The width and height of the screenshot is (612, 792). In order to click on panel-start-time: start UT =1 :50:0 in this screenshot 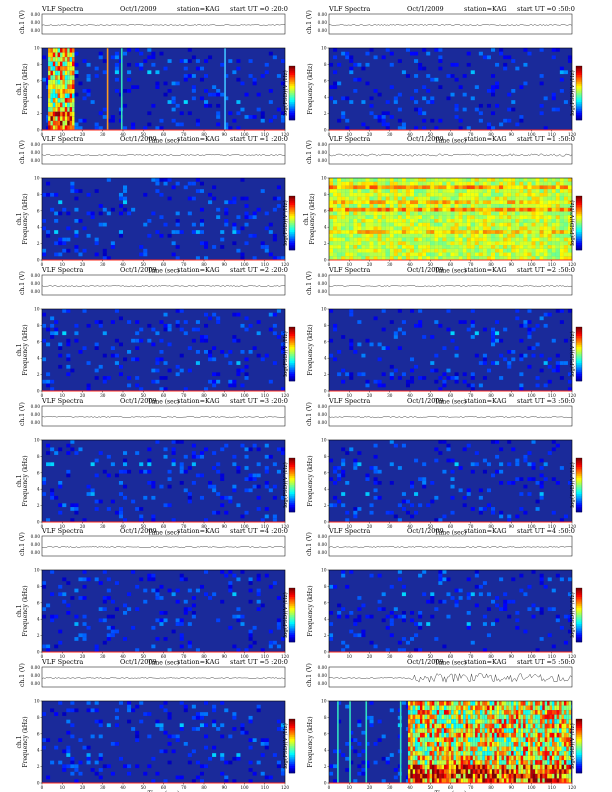, I will do `click(546, 139)`.